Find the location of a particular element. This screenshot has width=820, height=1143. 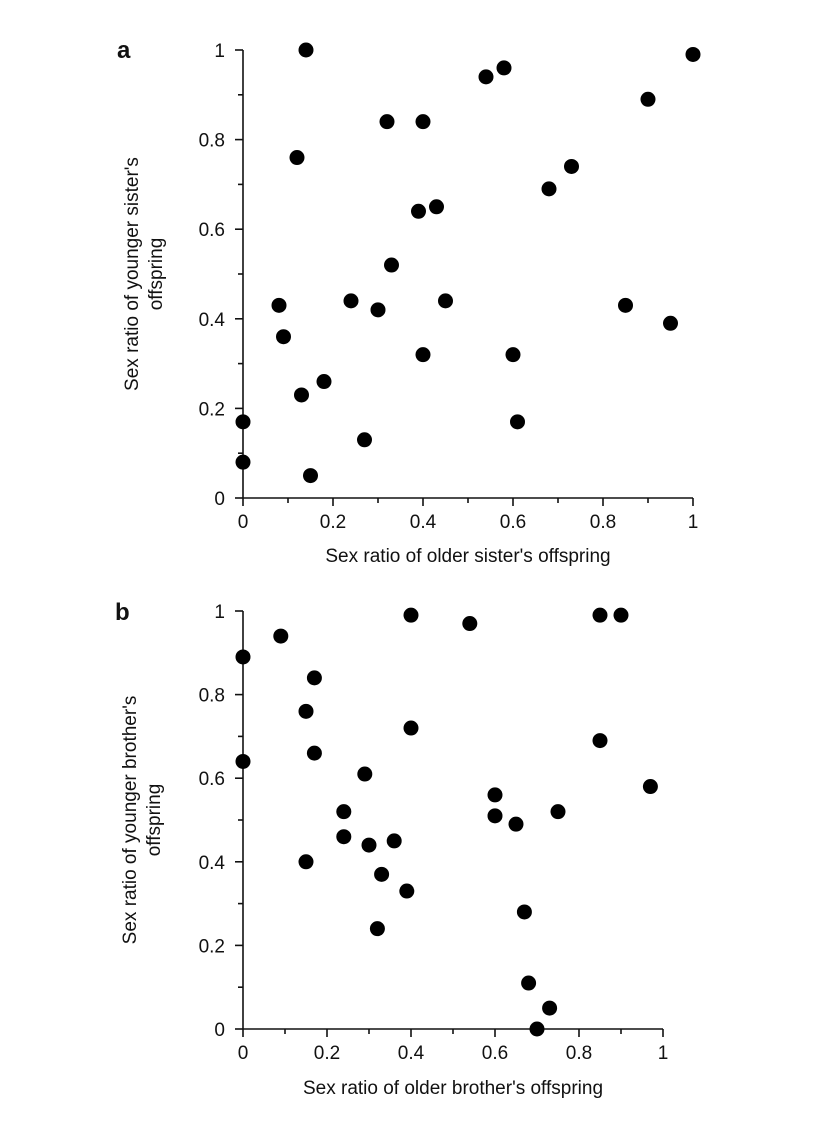

y-axis-title-line: Sex ratio of younger brother's is located at coordinates (130, 820).